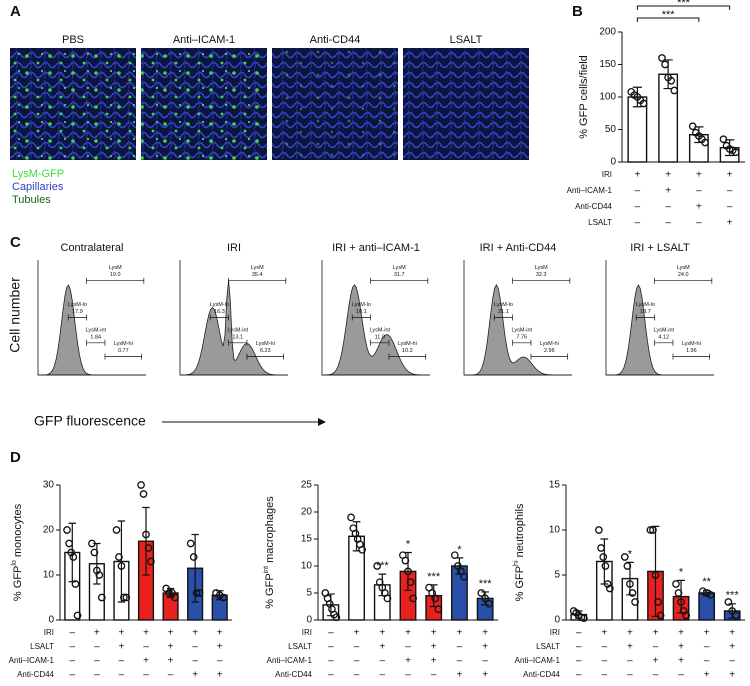 The width and height of the screenshot is (750, 686). Describe the element at coordinates (15, 242) in the screenshot. I see `panel-label: C` at that location.